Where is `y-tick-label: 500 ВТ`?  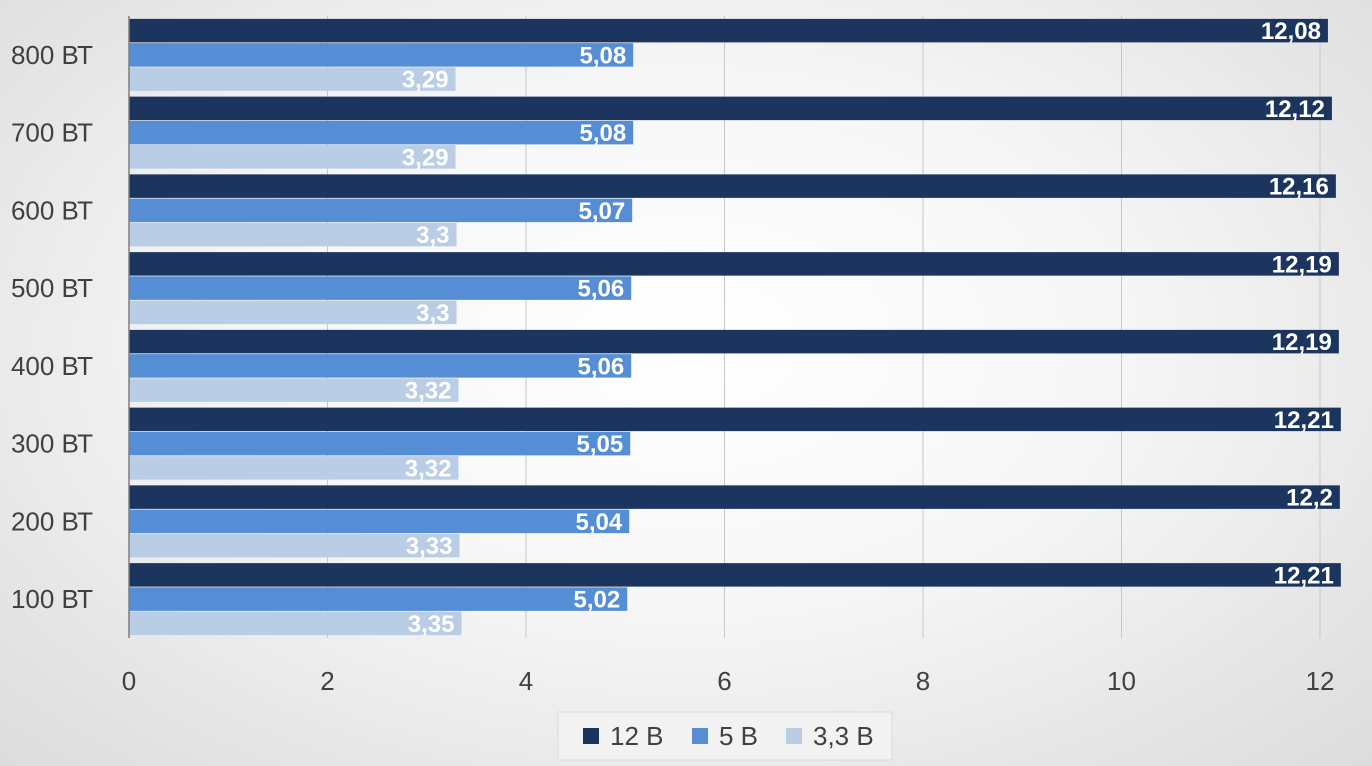 y-tick-label: 500 ВТ is located at coordinates (52, 288).